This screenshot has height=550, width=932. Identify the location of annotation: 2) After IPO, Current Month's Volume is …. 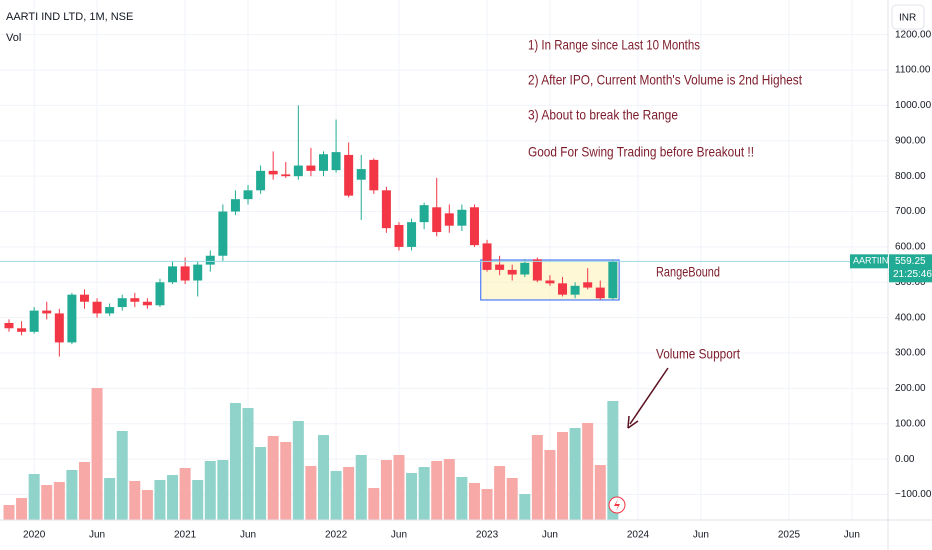
(665, 80).